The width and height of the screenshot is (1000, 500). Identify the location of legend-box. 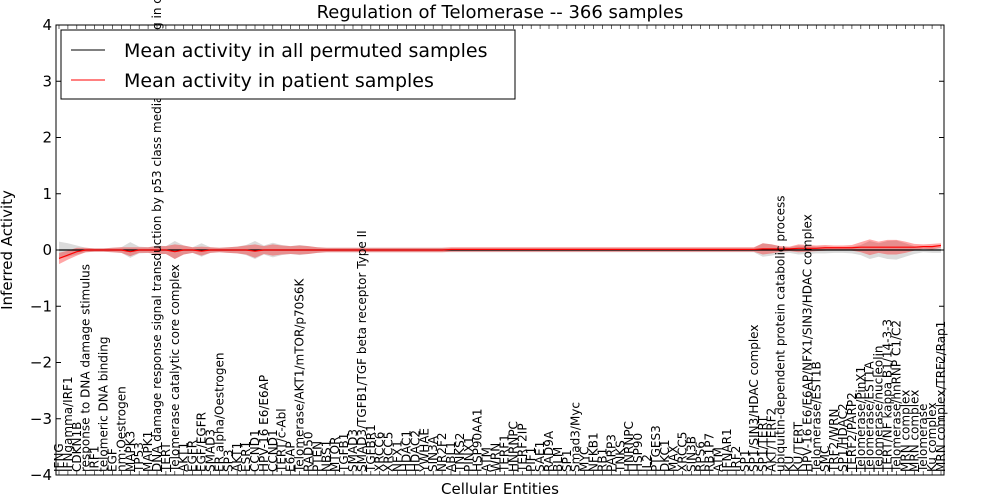
(288, 64).